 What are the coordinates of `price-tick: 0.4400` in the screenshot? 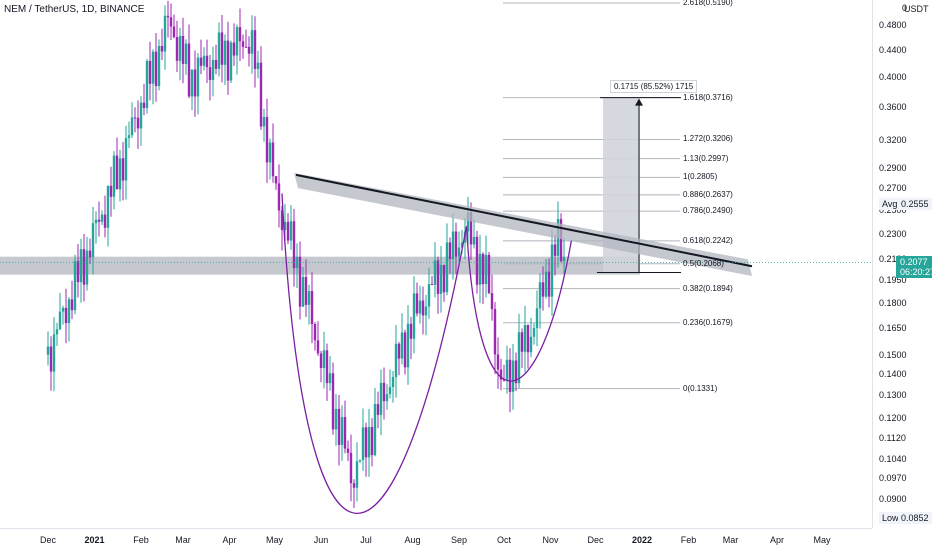 It's located at (893, 49).